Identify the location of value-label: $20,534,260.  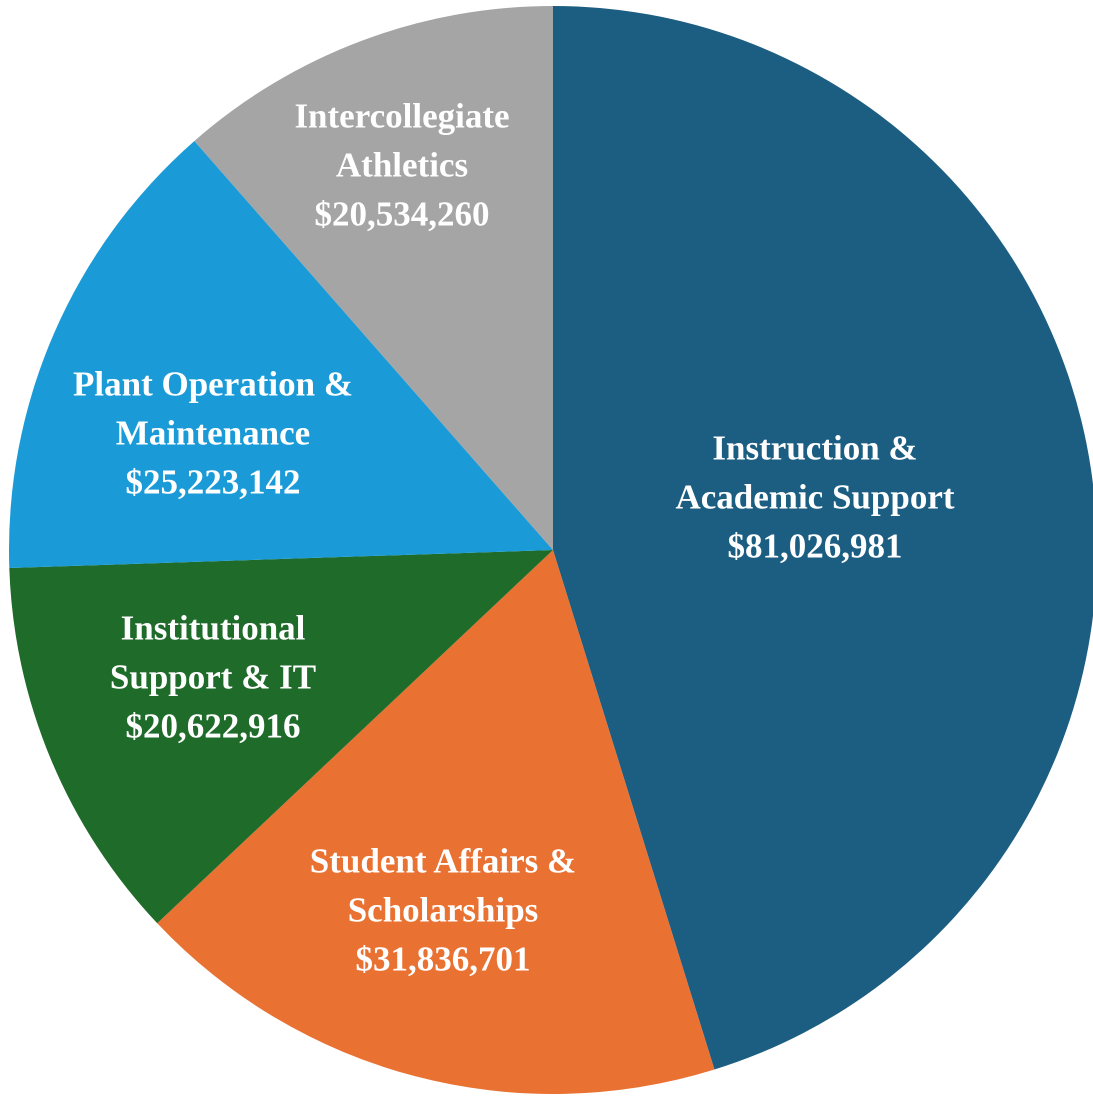
(402, 214).